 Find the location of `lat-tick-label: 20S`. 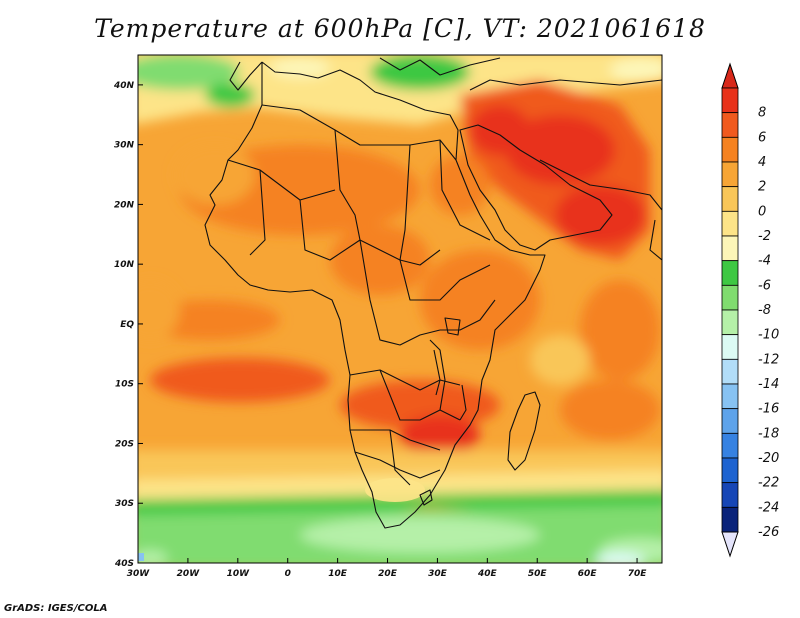

lat-tick-label: 20S is located at coordinates (124, 444).